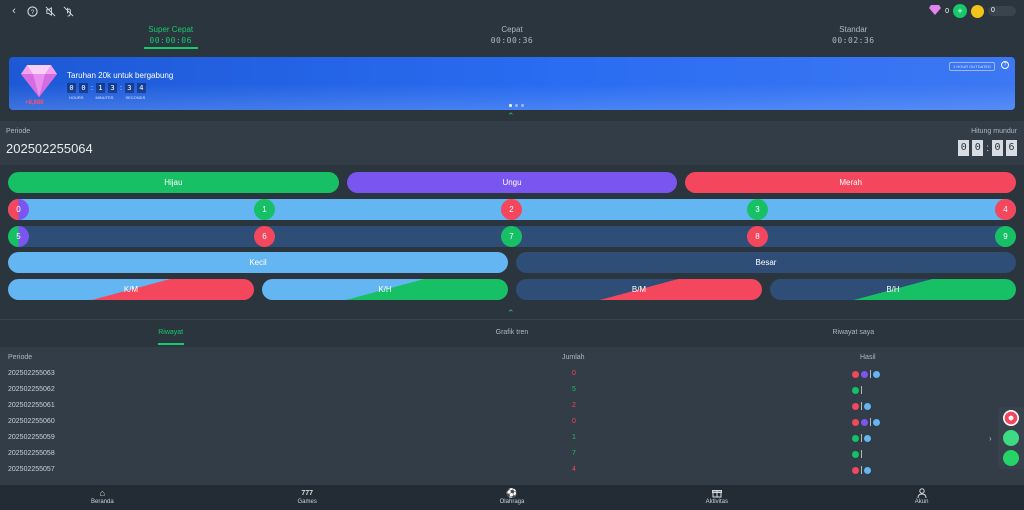 The height and width of the screenshot is (510, 1024). What do you see at coordinates (853, 35) in the screenshot?
I see `tab-standar: Standar 00:02:36` at bounding box center [853, 35].